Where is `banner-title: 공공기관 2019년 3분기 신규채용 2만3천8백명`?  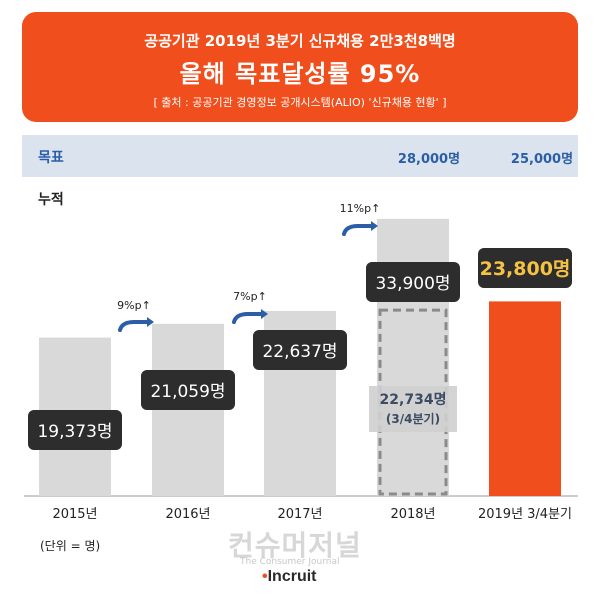 banner-title: 공공기관 2019년 3분기 신규채용 2만3천8백명 is located at coordinates (300, 41).